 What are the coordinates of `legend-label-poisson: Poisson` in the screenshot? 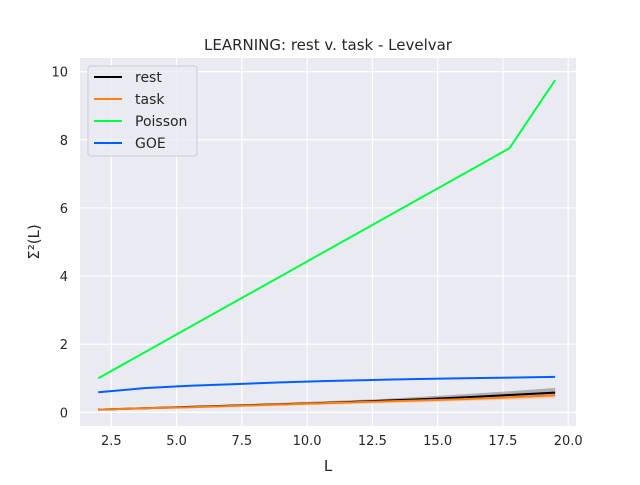 It's located at (161, 122).